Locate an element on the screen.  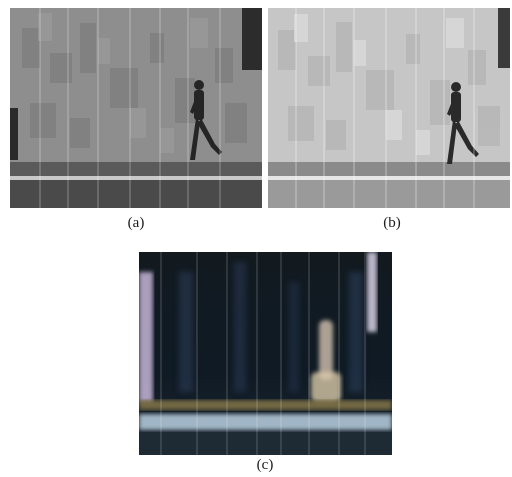
sidewalk-a is located at coordinates (136, 169).